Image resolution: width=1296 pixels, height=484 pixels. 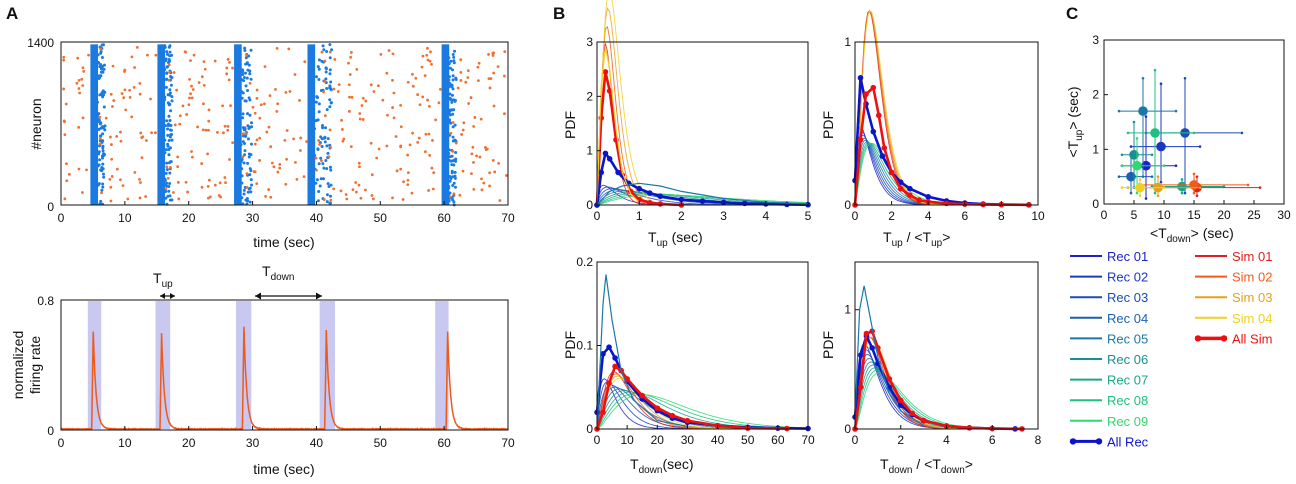 I want to click on pdf-xtick-label: 8, so click(x=1038, y=440).